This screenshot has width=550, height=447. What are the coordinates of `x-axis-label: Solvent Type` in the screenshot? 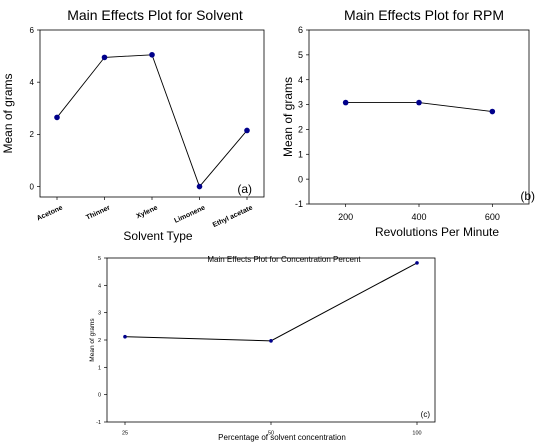 It's located at (157, 236).